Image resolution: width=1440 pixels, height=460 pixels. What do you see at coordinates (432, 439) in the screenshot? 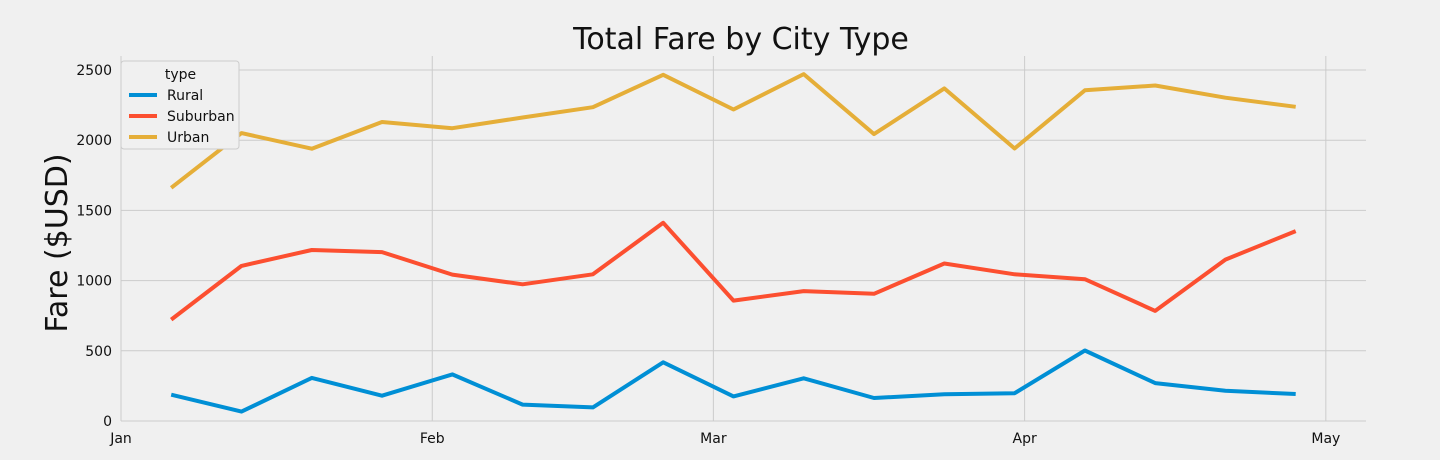
I see `x-tick-label: Feb` at bounding box center [432, 439].